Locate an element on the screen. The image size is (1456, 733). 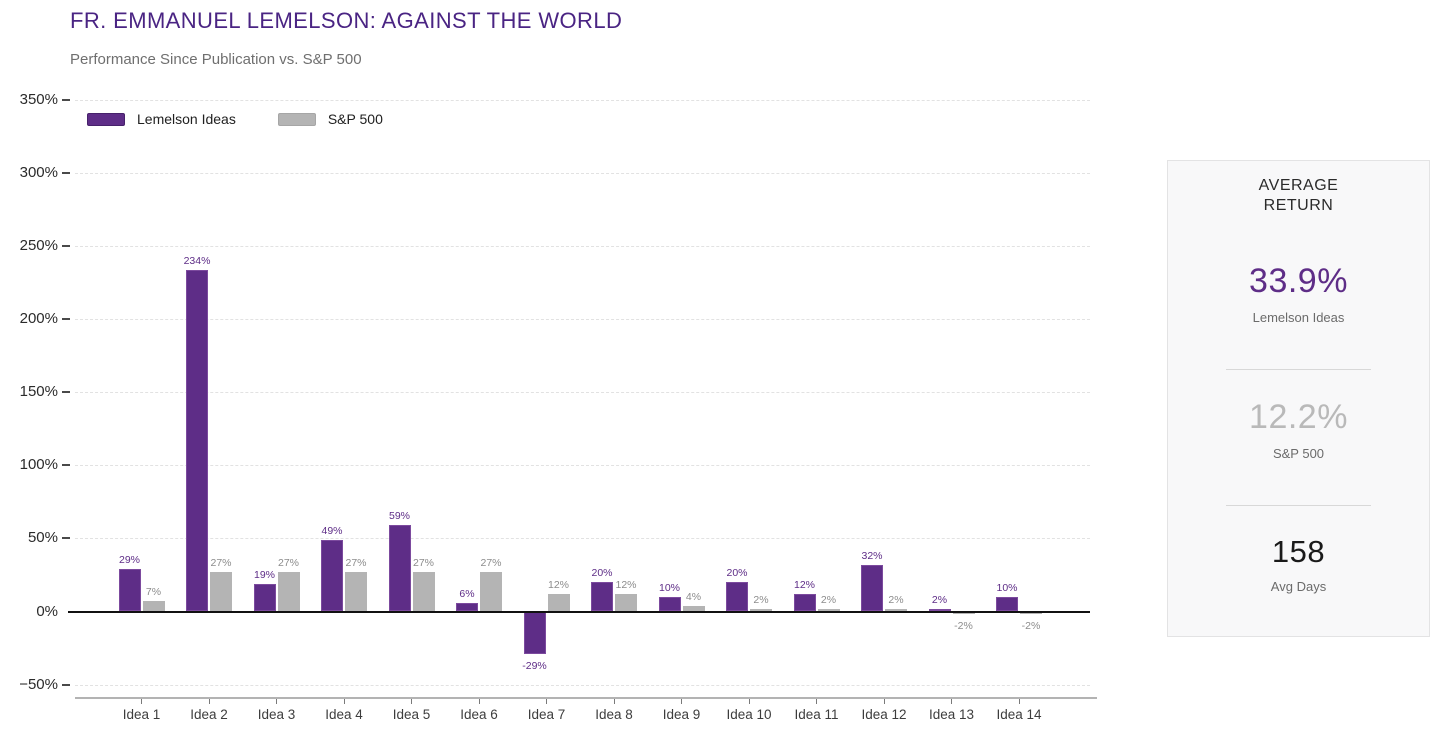
bar-value-label: 49% is located at coordinates (332, 530).